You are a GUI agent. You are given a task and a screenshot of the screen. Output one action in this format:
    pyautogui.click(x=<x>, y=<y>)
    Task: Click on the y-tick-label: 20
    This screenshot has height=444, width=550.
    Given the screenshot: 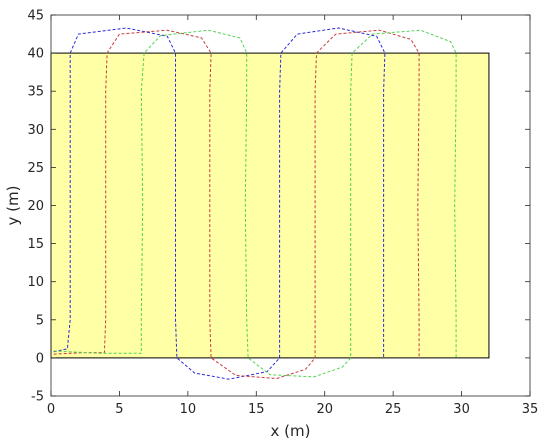 What is the action you would take?
    pyautogui.click(x=35, y=206)
    